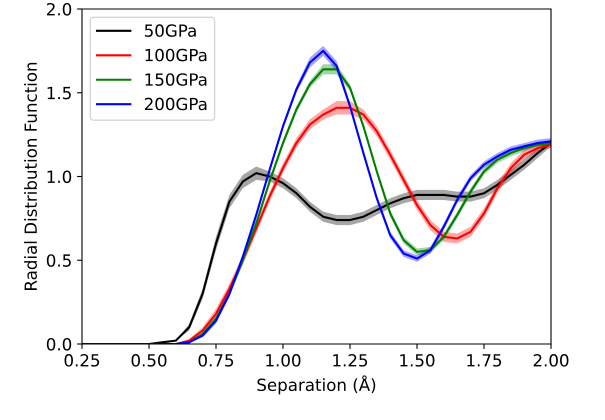  What do you see at coordinates (316, 384) in the screenshot?
I see `x-axis-title: Separation (Å)` at bounding box center [316, 384].